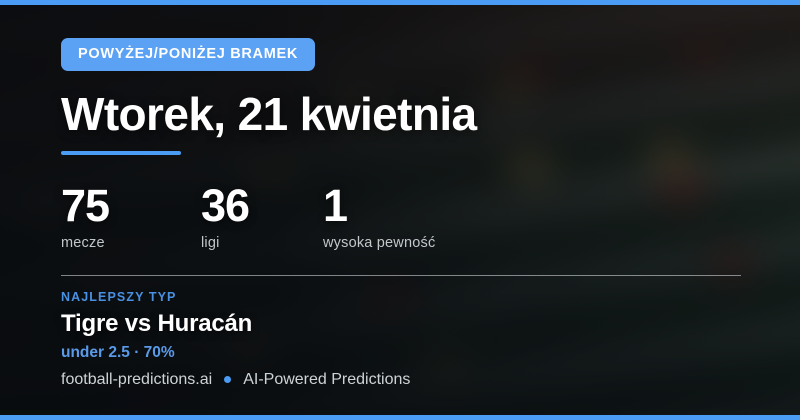  Describe the element at coordinates (85, 205) in the screenshot. I see `stat-value: 75` at that location.